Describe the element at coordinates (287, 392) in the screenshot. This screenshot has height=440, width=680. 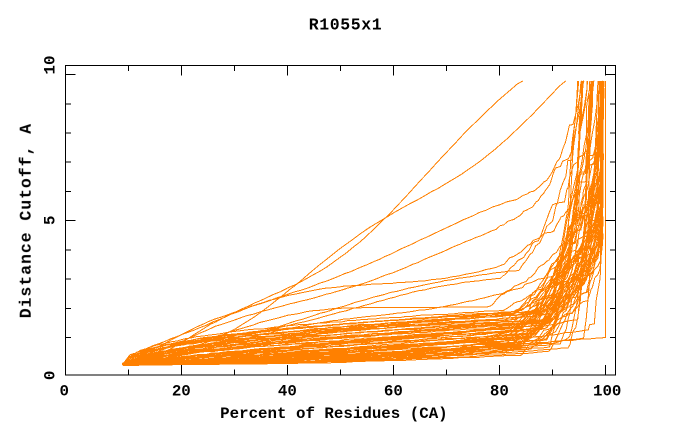
I see `svg-text: 40` at that location.